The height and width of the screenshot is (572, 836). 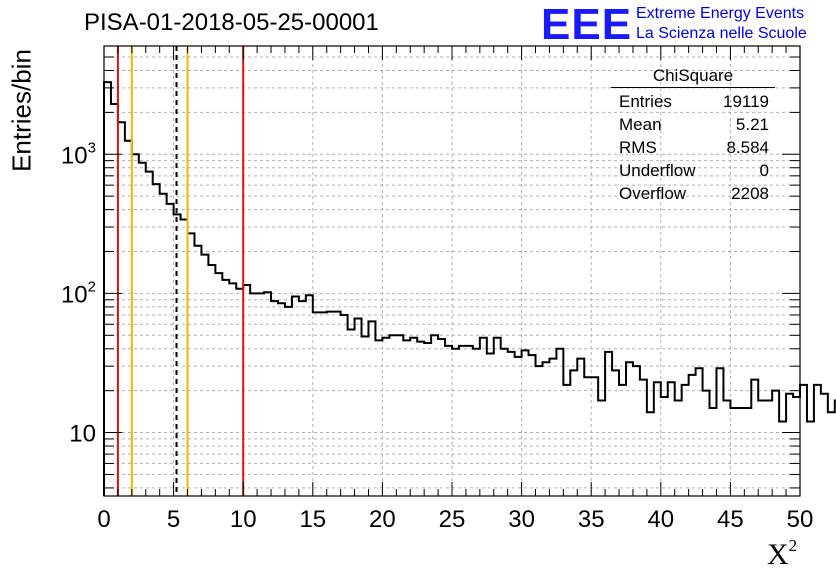 I want to click on stats-row-rms: RMS 8.584, so click(x=693, y=147).